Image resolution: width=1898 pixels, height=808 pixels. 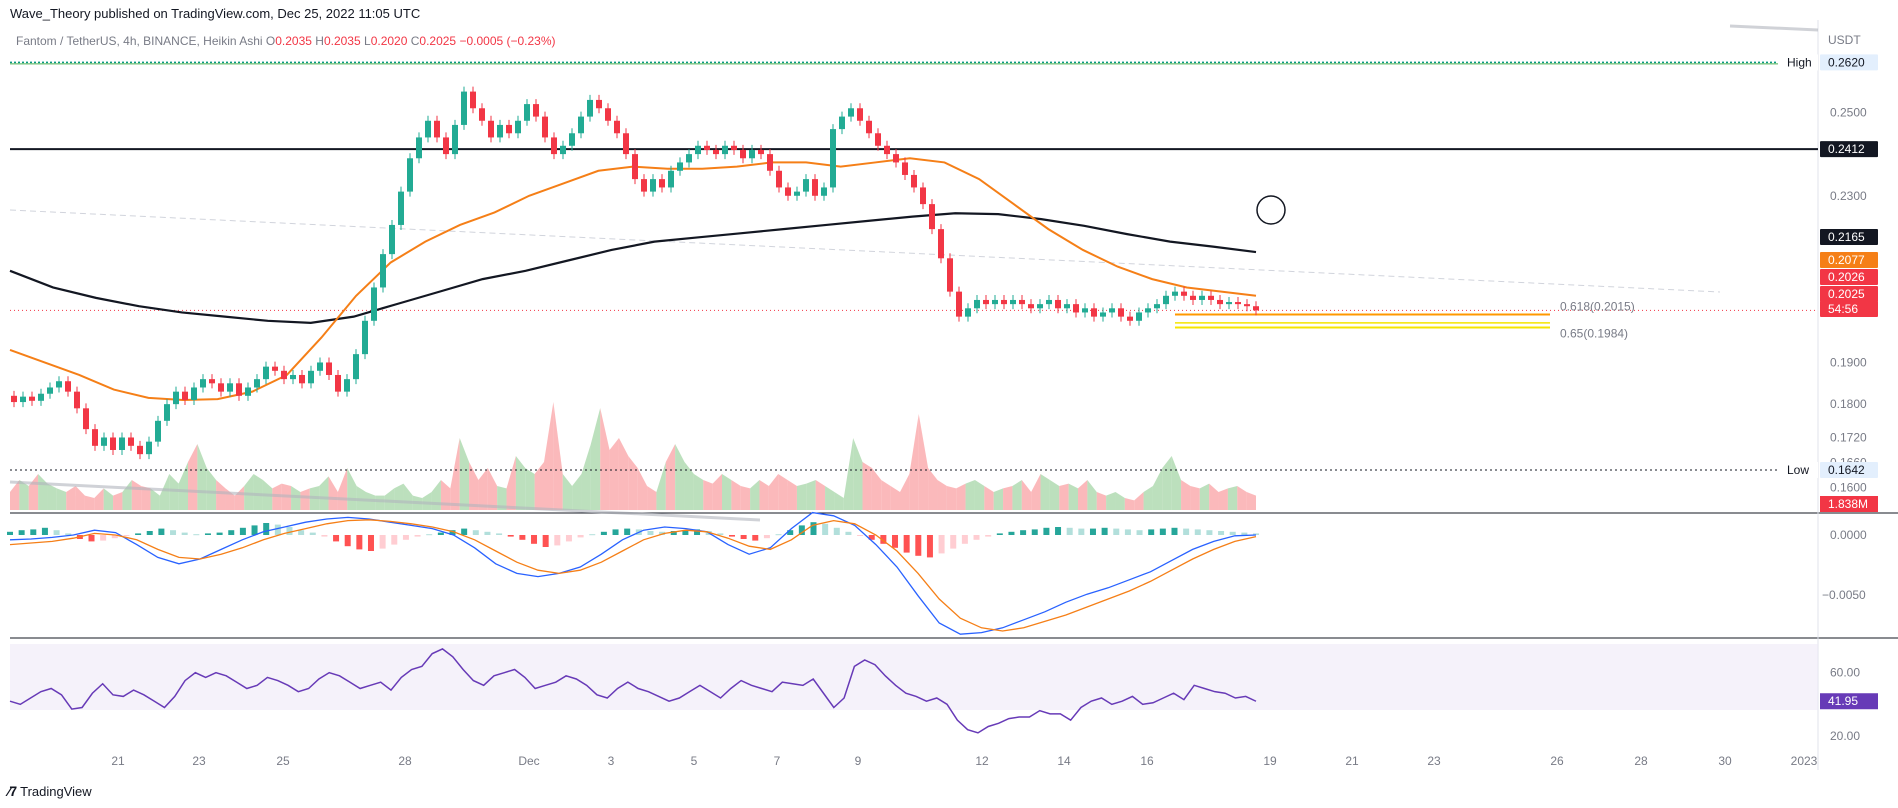 I want to click on price-tag-text: 0.2165, so click(x=1846, y=237).